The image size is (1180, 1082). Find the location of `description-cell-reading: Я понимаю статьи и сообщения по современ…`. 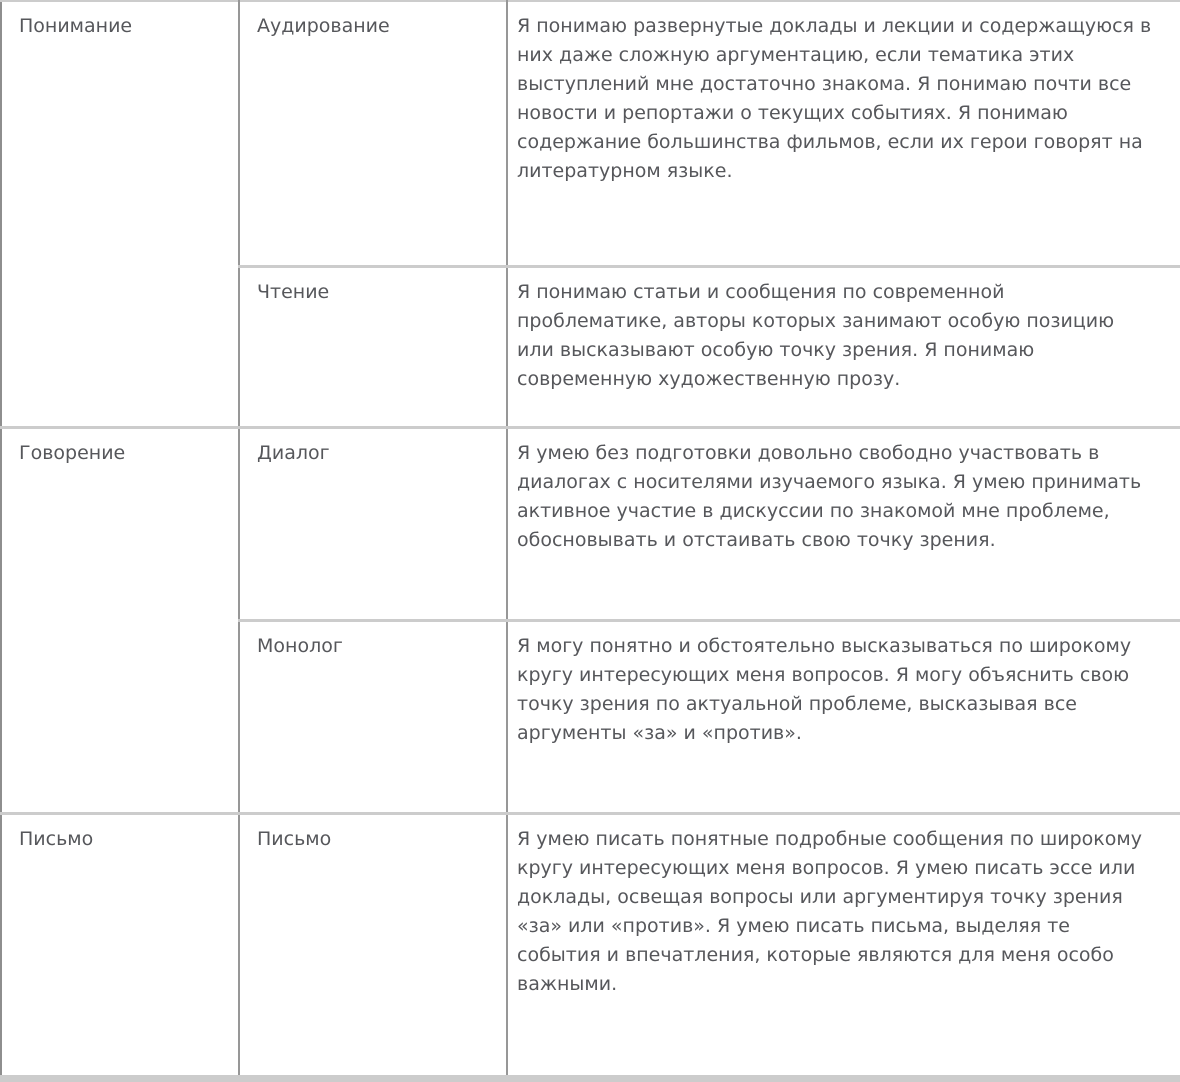

description-cell-reading: Я понимаю статьи и сообщения по современ… is located at coordinates (843, 347).